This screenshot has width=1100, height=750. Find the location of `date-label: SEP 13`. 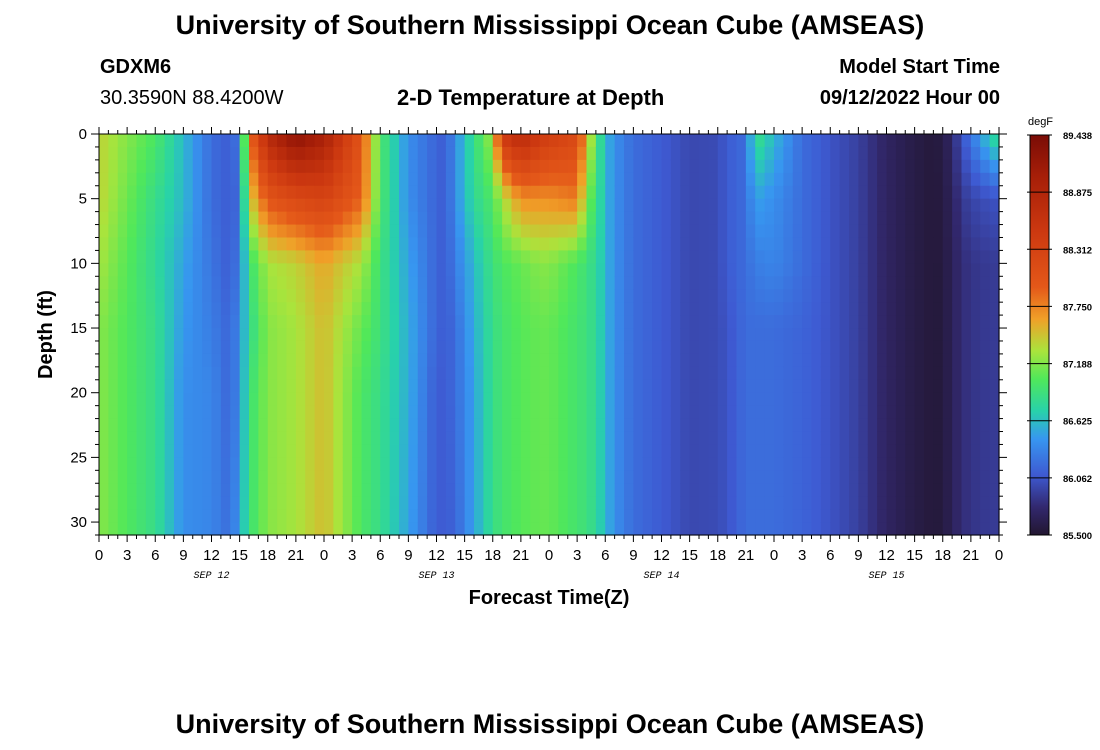

date-label: SEP 13 is located at coordinates (436, 576).